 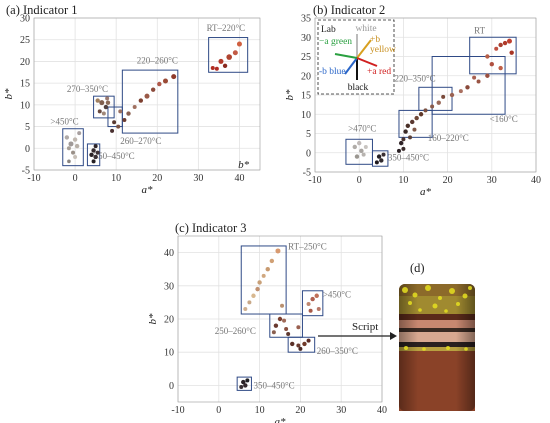 What do you see at coordinates (328, 30) in the screenshot?
I see `inset-title: Lab` at bounding box center [328, 30].